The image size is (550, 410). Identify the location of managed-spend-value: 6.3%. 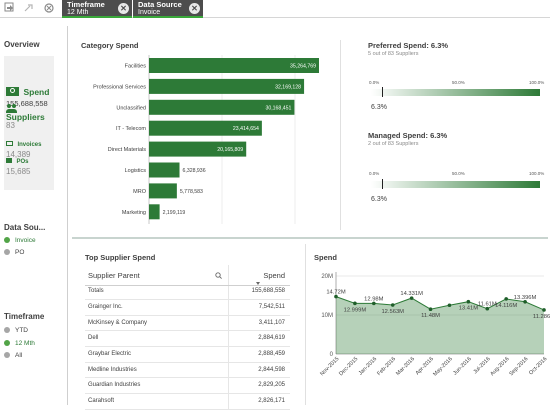
(379, 199).